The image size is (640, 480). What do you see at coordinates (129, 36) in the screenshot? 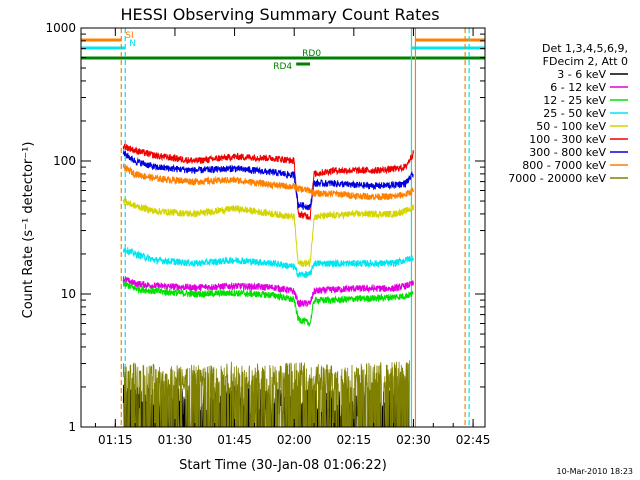
I see `flag-label-si: SI` at bounding box center [129, 36].